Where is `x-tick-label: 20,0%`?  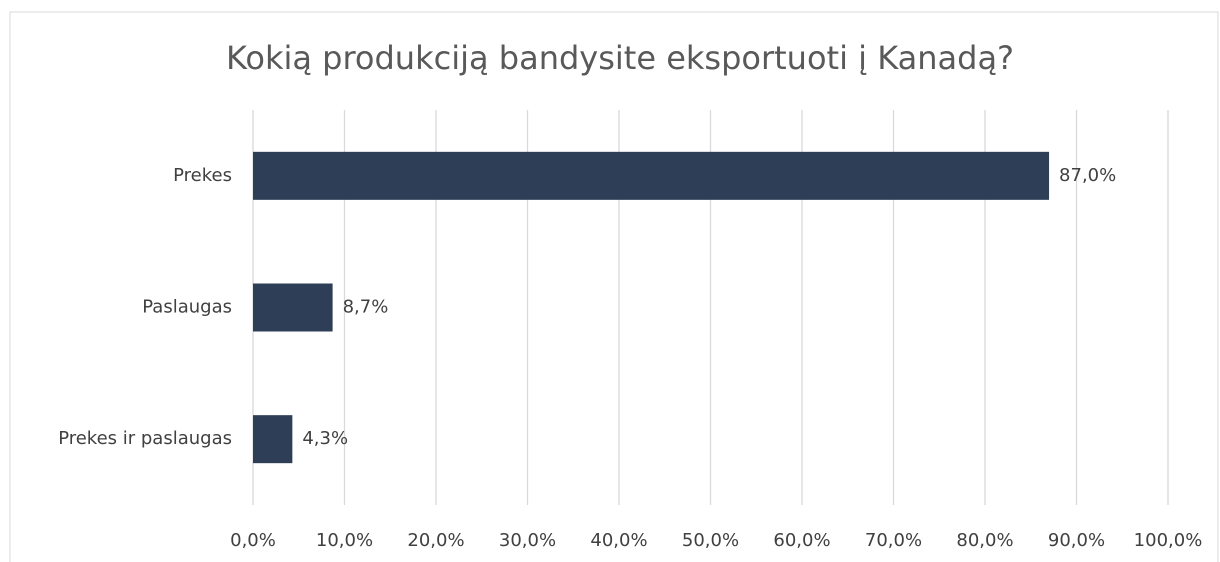 x-tick-label: 20,0% is located at coordinates (435, 540).